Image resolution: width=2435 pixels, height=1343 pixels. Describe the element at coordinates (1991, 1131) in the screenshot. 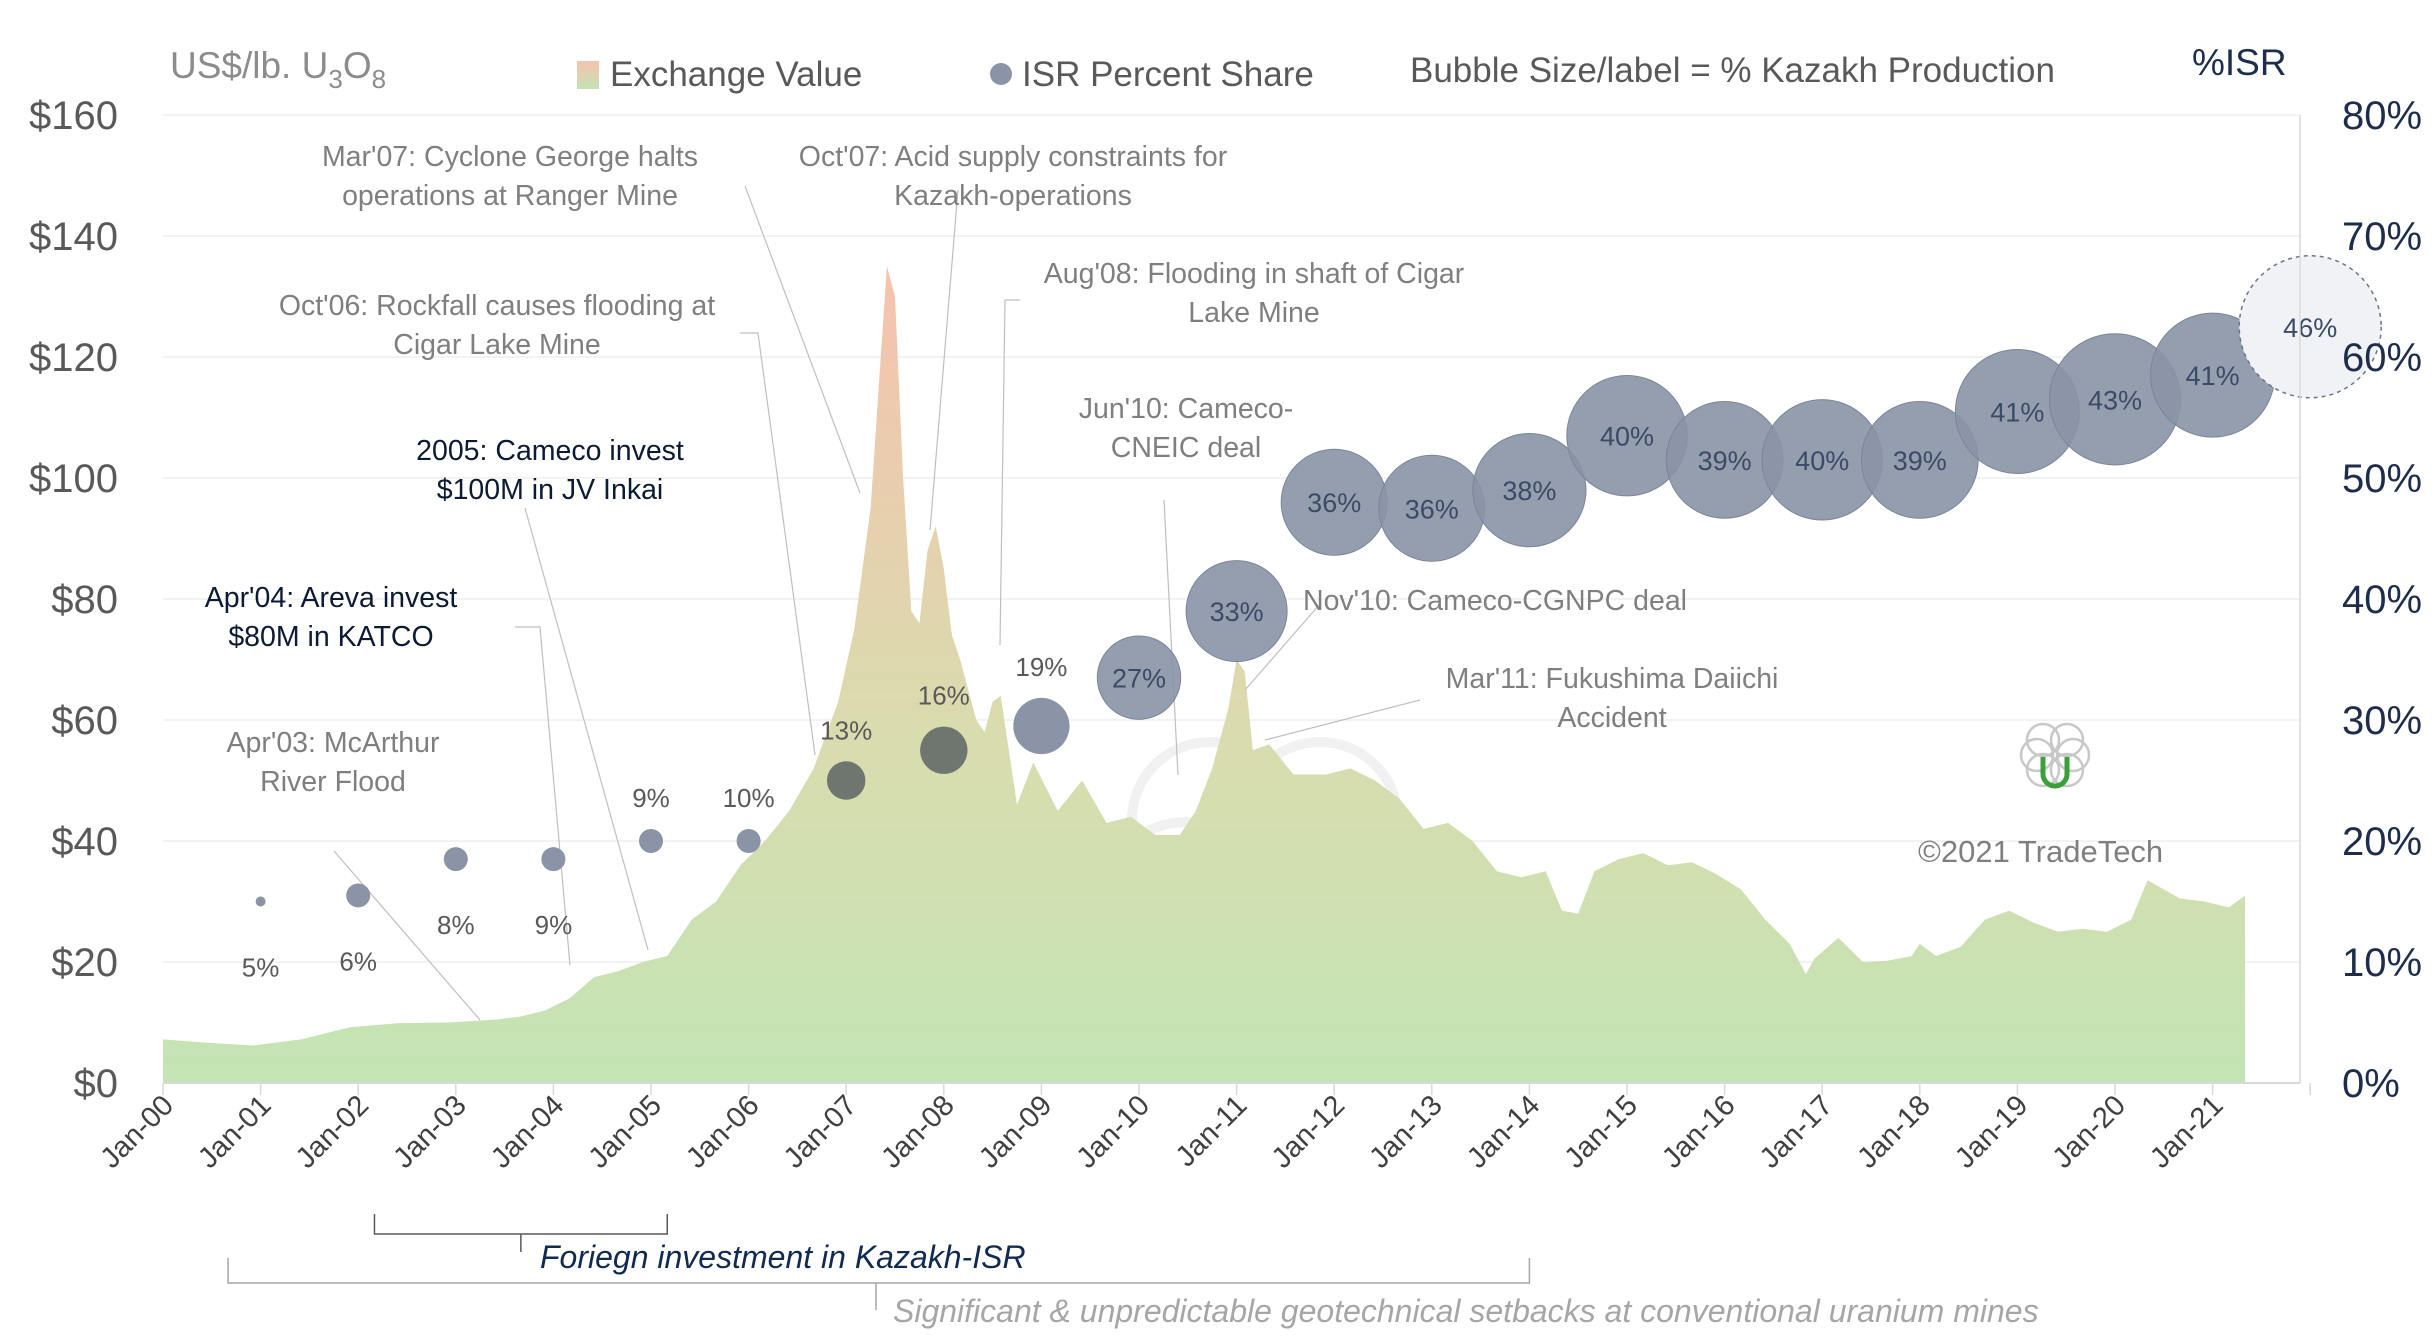

I see `x-tick-label: Jan-19` at that location.